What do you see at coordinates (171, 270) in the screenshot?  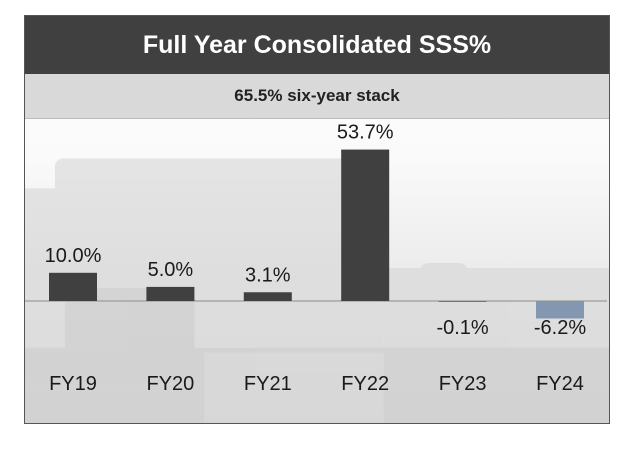 I see `data-label-fy20: 5.0%` at bounding box center [171, 270].